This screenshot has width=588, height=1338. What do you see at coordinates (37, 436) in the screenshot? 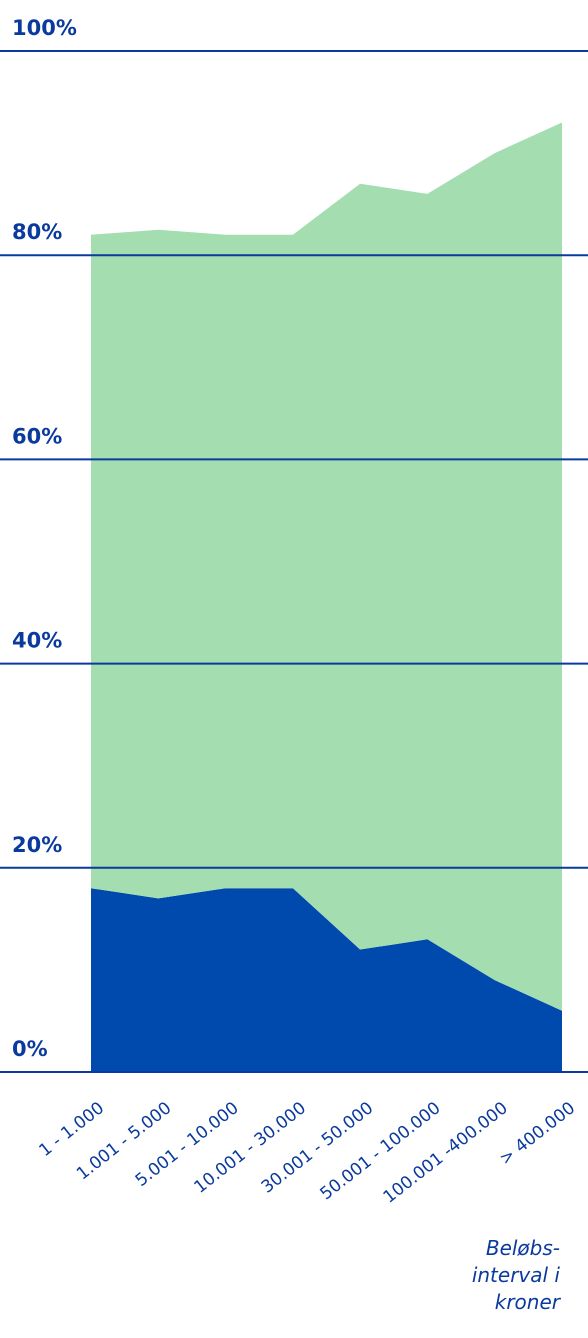
I see `y-tick-label-60: 60%` at bounding box center [37, 436].